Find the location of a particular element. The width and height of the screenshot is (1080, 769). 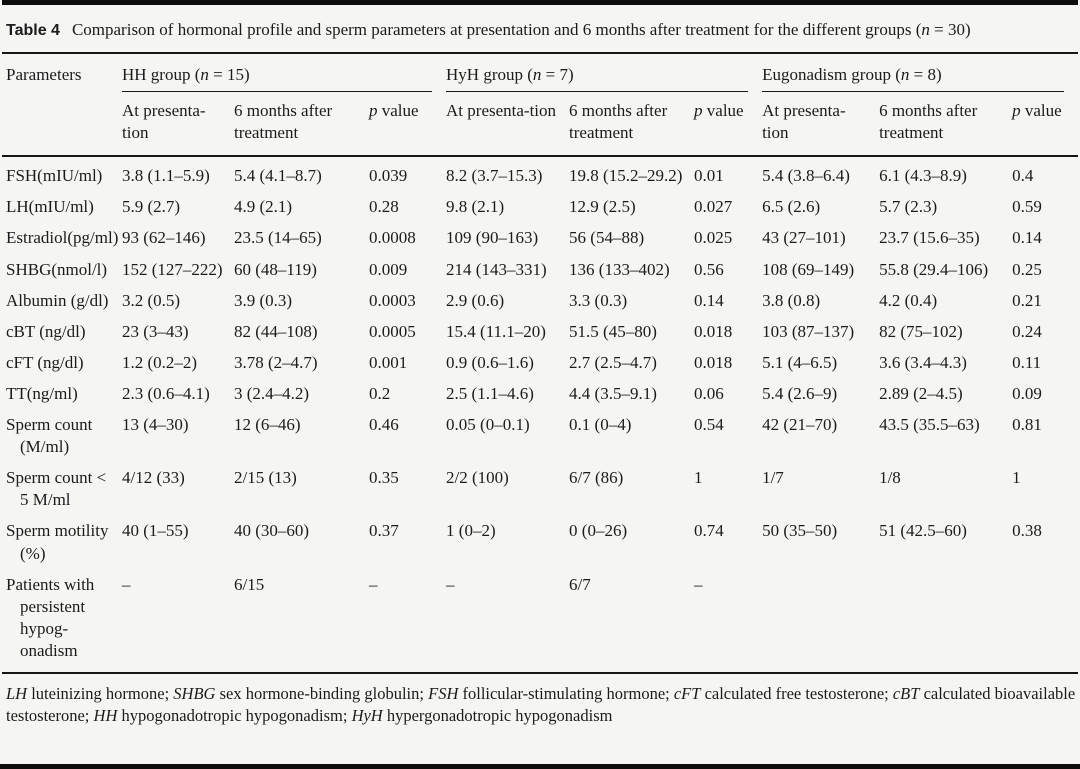

cell-value: 50 (35–50) is located at coordinates (800, 531).